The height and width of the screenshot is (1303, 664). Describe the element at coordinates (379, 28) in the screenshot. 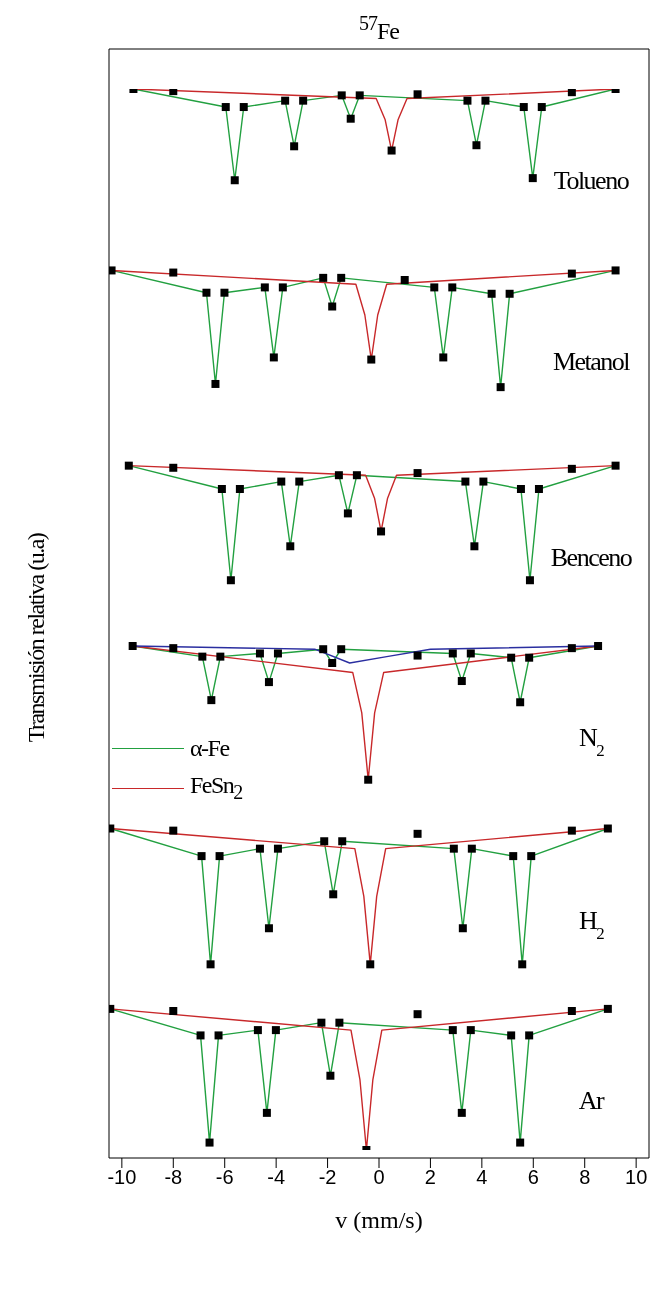

I see `chart-title: $^{57}$Fe` at that location.